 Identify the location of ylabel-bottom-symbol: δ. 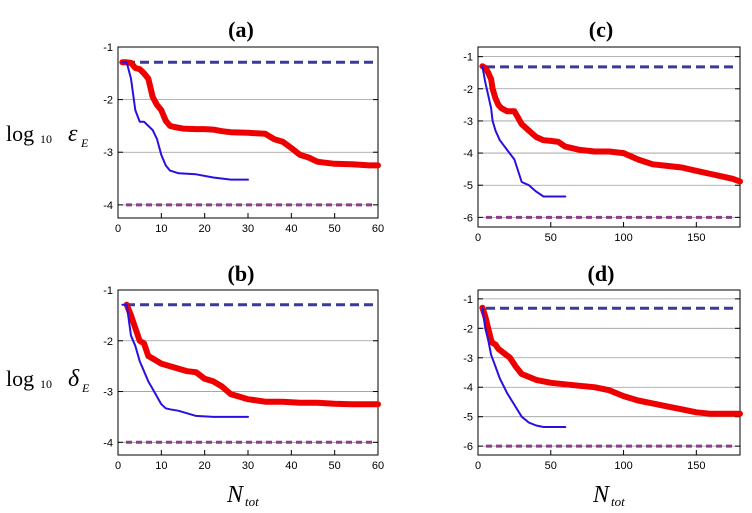
(74, 379).